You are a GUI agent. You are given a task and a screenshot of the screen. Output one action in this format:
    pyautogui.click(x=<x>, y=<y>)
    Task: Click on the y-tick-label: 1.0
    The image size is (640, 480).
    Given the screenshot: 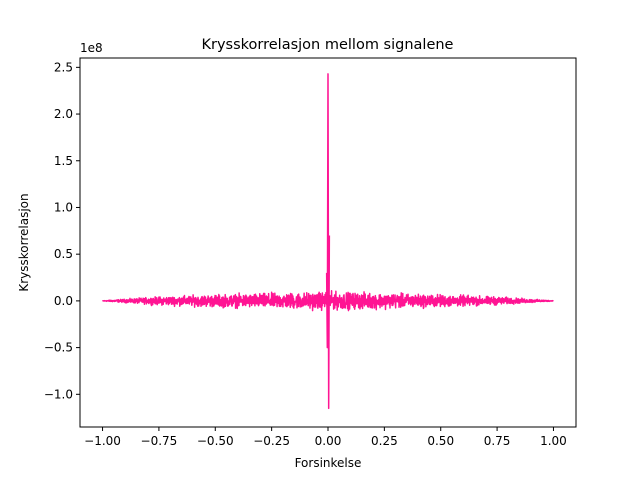 What is the action you would take?
    pyautogui.click(x=63, y=207)
    